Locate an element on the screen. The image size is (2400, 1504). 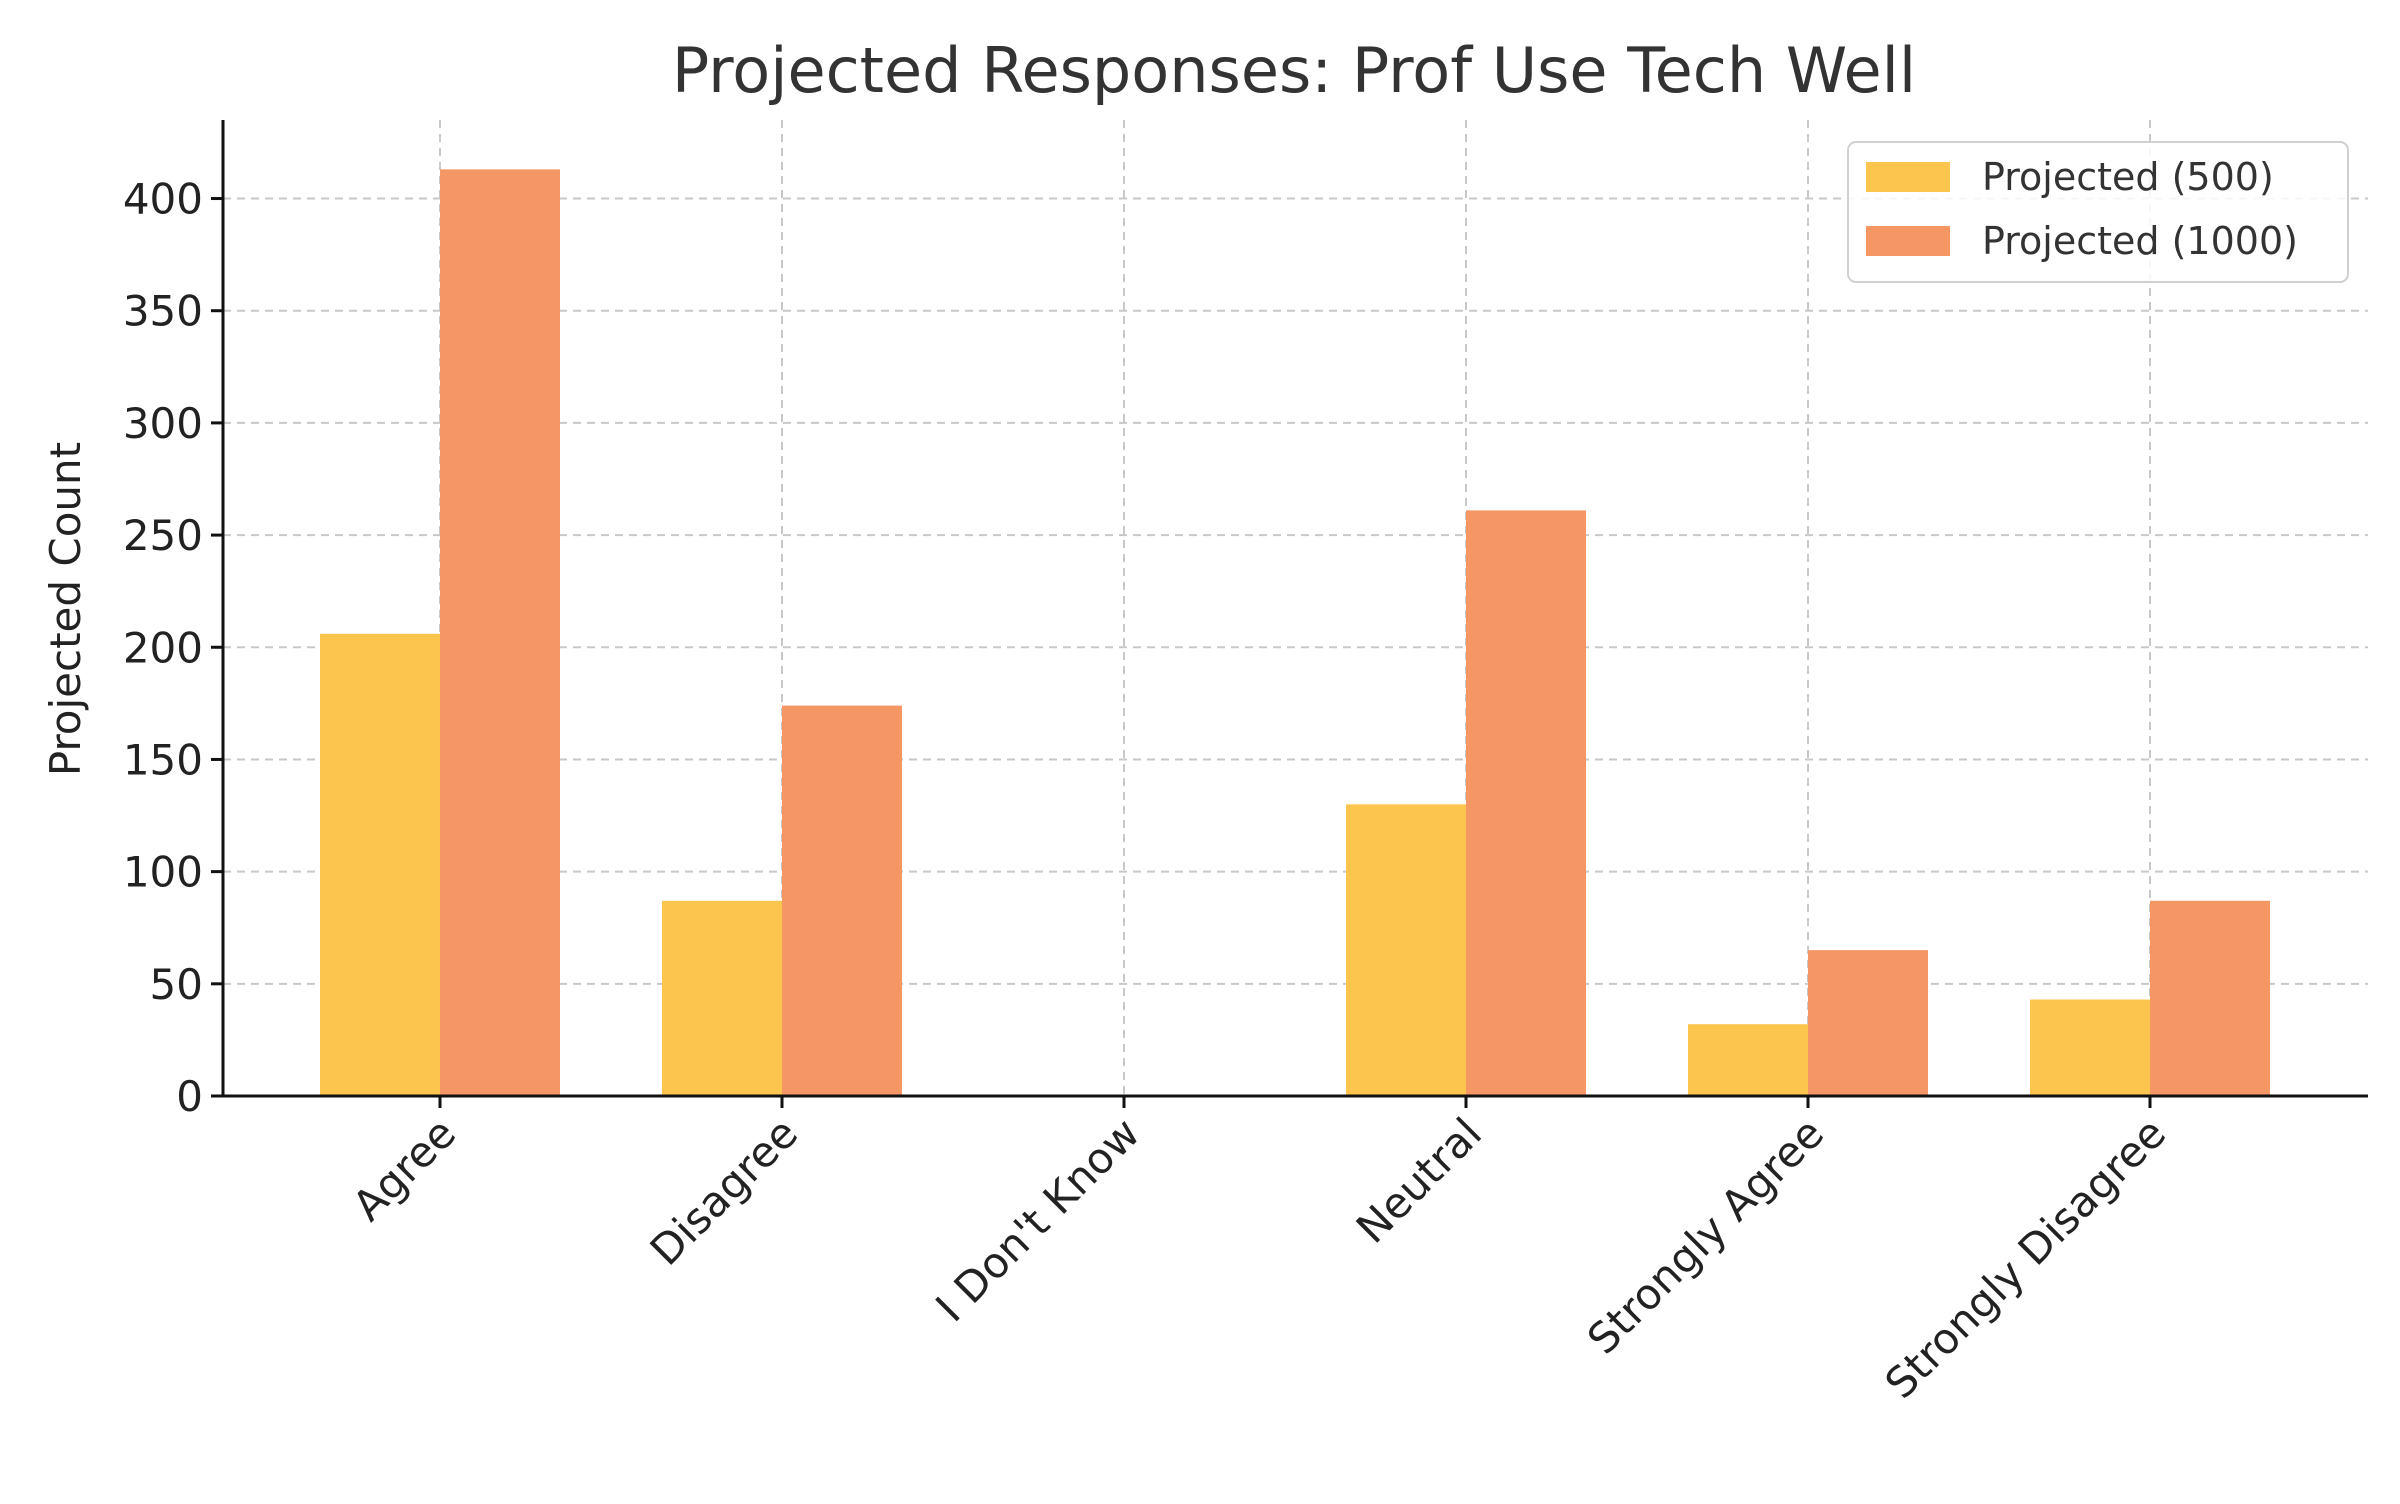
y-tick-label-200: 200 is located at coordinates (163, 647).